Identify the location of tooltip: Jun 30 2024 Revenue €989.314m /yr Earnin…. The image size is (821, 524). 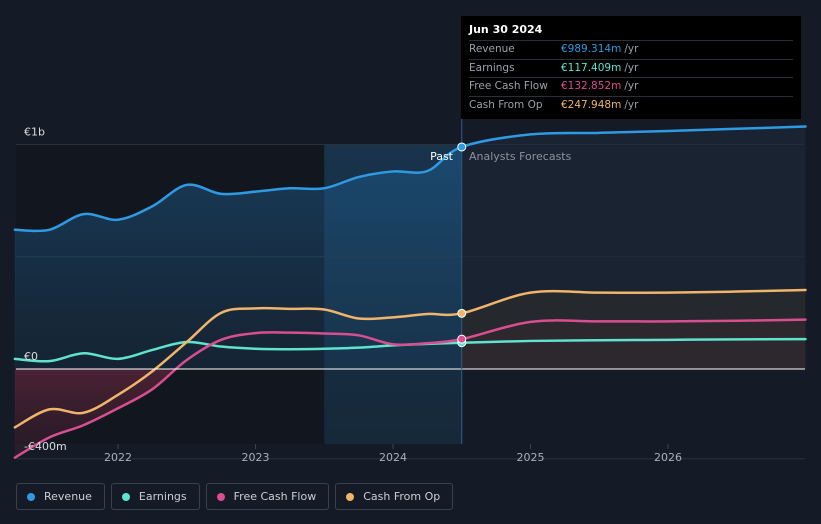
(631, 67).